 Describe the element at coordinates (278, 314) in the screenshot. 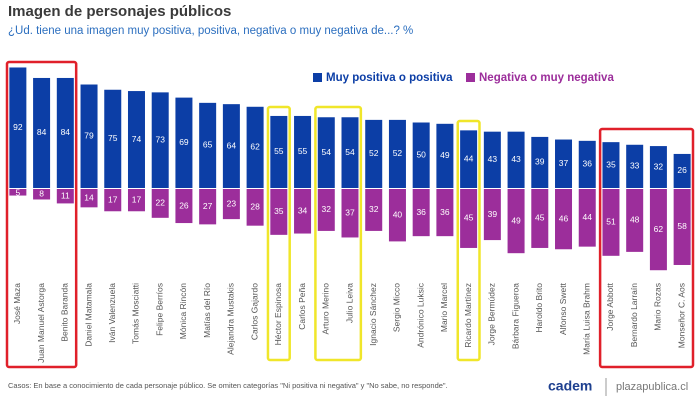

I see `category-label: Héctor Espinosa` at that location.